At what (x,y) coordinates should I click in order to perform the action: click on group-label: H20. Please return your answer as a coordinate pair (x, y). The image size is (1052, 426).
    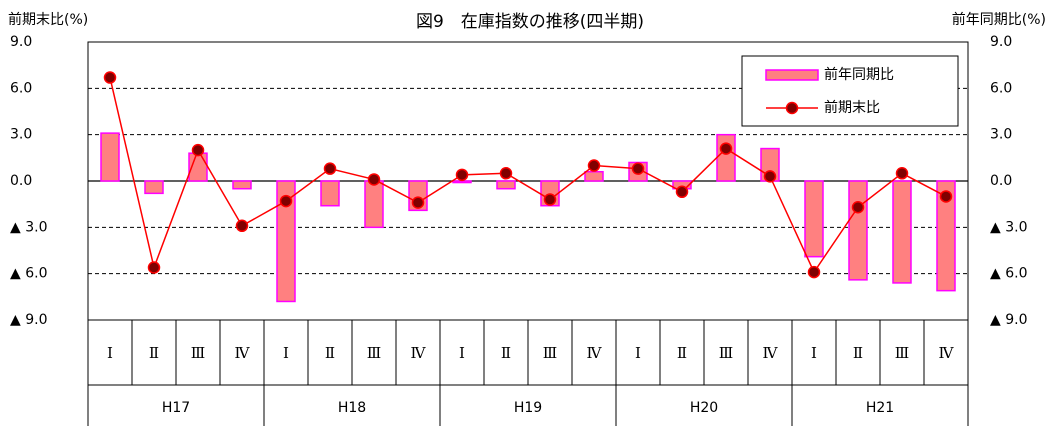
    Looking at the image, I should click on (704, 408).